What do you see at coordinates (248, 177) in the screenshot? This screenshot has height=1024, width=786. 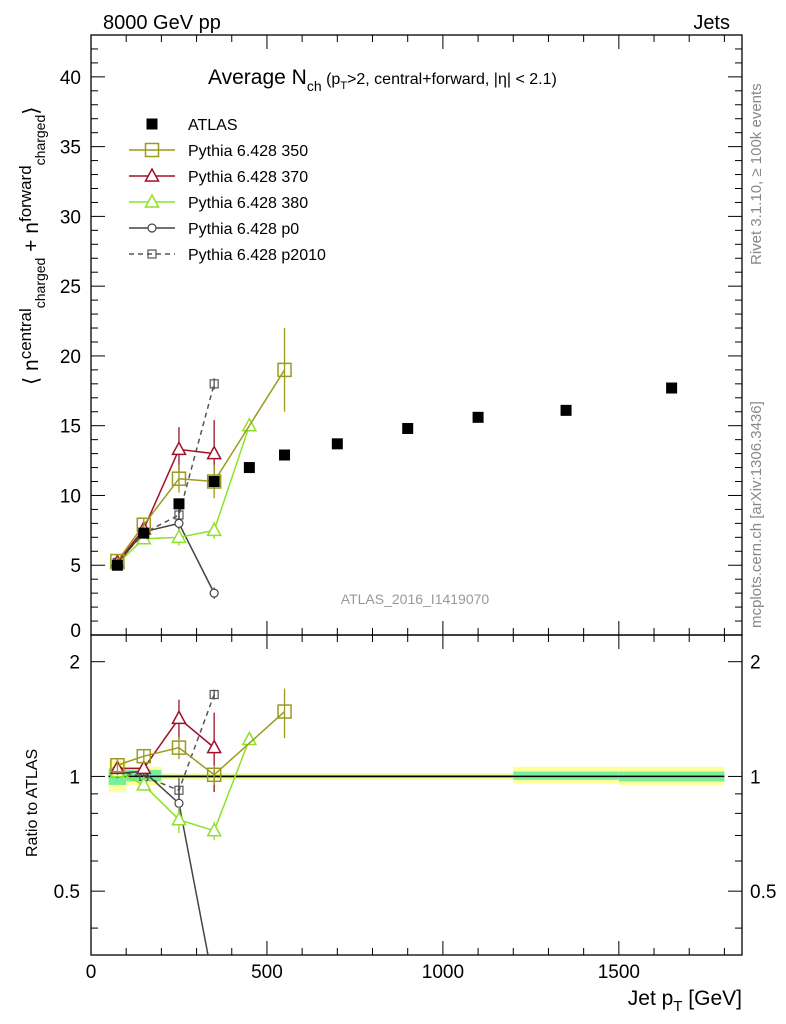 I see `legend-label: Pythia 6.428 370` at bounding box center [248, 177].